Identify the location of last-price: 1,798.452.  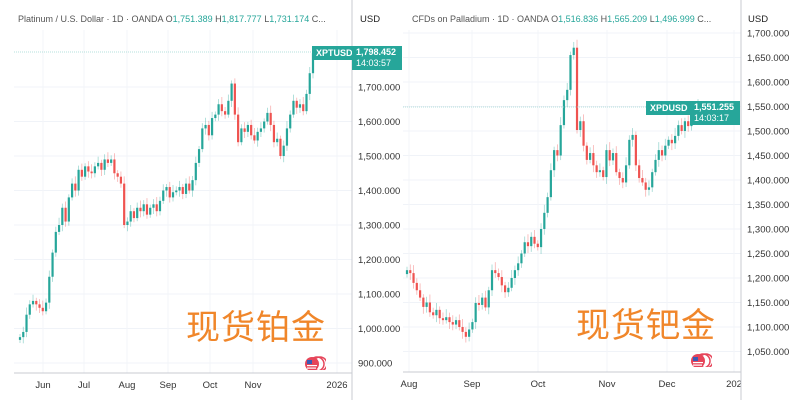
(376, 52).